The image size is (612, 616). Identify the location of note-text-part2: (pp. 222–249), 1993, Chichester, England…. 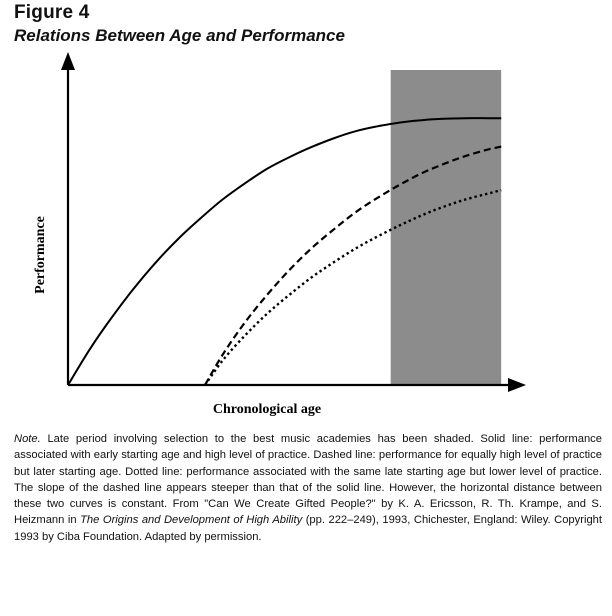
(308, 528).